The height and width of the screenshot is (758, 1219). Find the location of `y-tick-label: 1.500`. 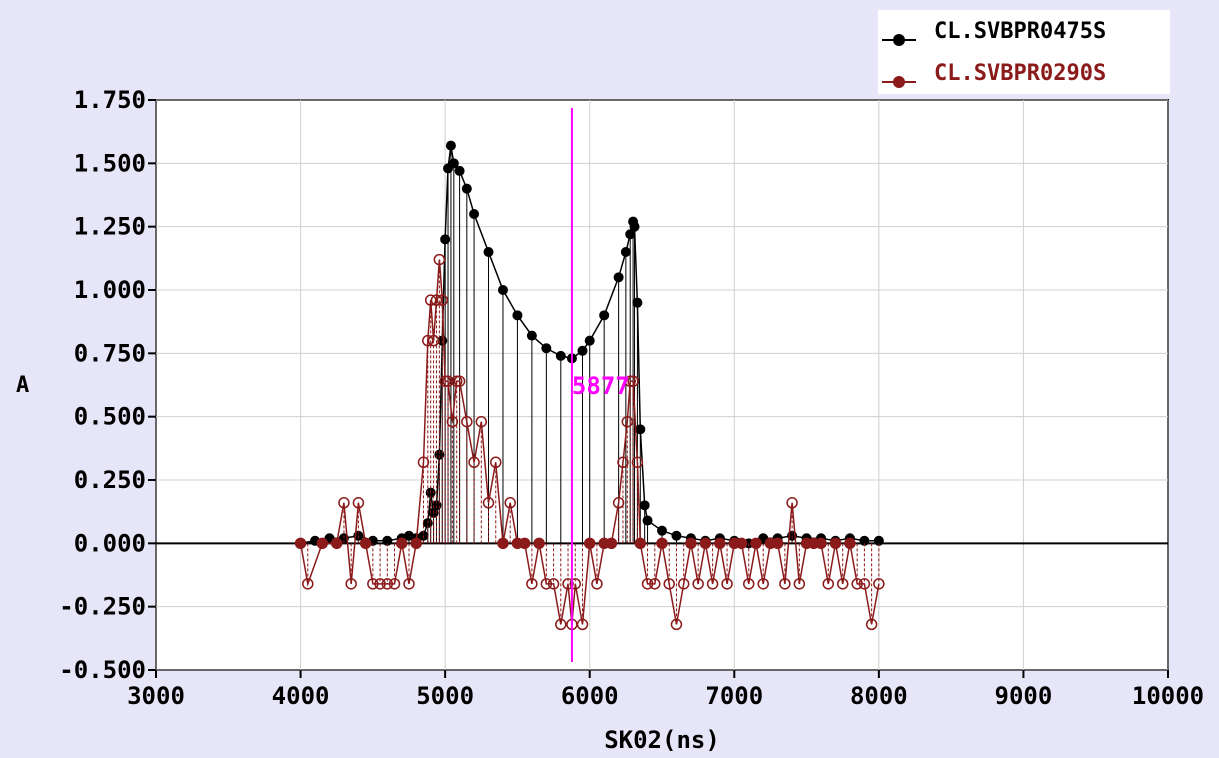

y-tick-label: 1.500 is located at coordinates (110, 163).